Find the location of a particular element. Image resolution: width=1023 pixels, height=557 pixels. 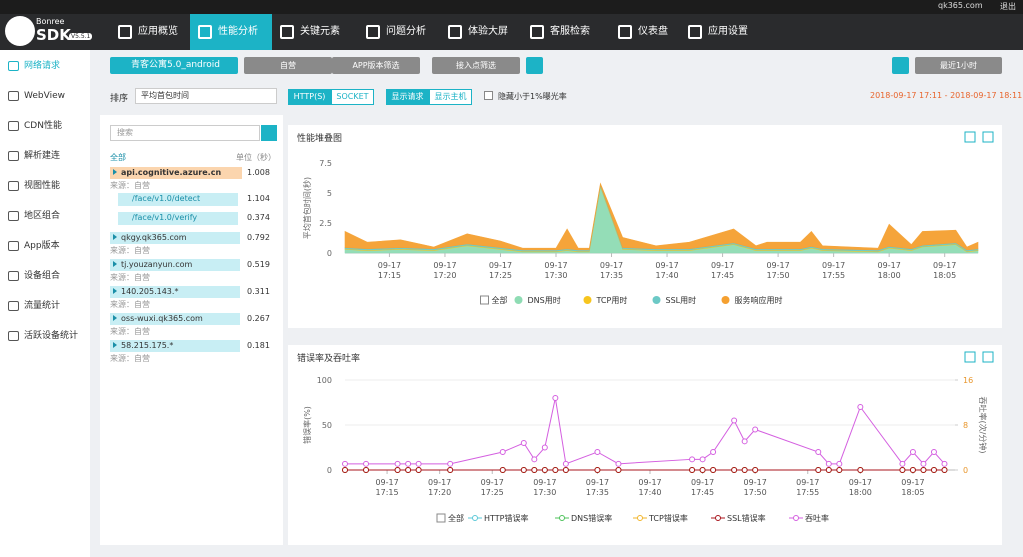

sidebar-item: 解析建连 is located at coordinates (45, 156).